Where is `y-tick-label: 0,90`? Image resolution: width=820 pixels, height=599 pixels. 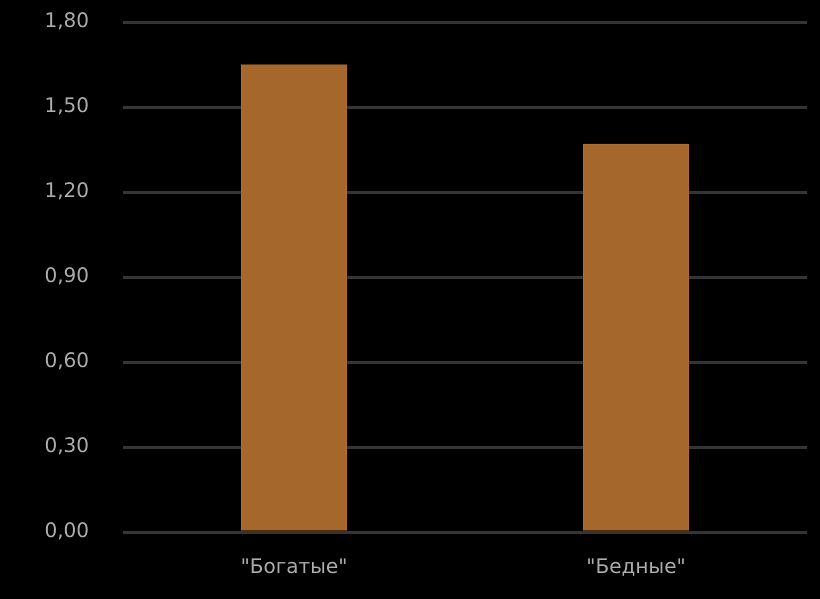
y-tick-label: 0,90 is located at coordinates (66, 275).